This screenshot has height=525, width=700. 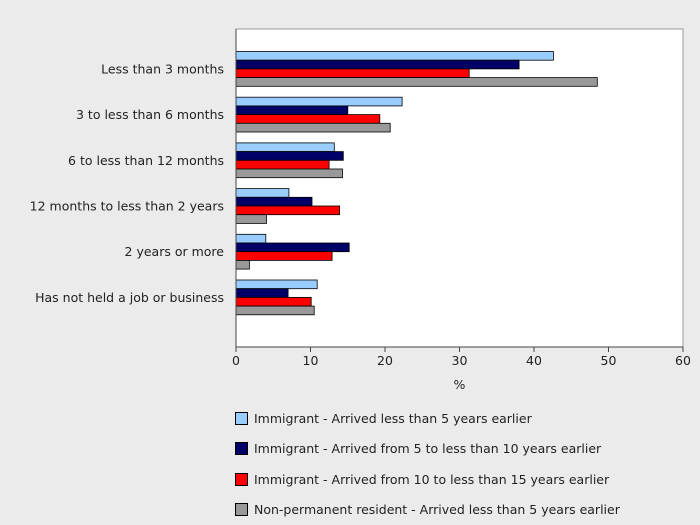 I want to click on x-tick-label: 60, so click(x=683, y=360).